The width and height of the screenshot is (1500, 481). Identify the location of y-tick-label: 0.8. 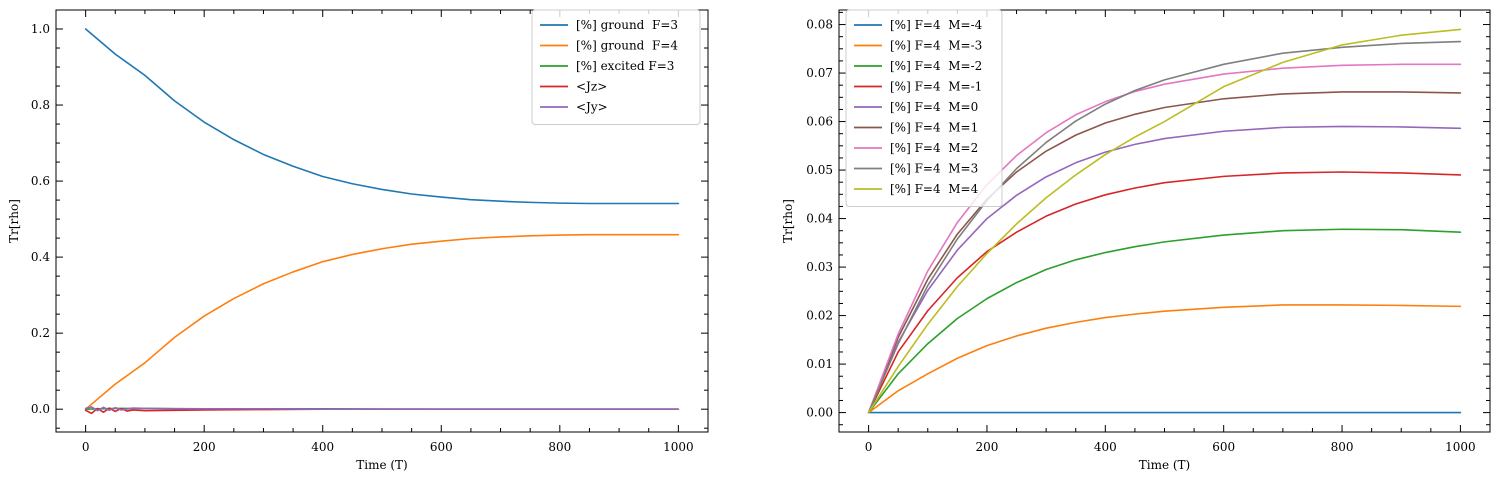
(40, 105).